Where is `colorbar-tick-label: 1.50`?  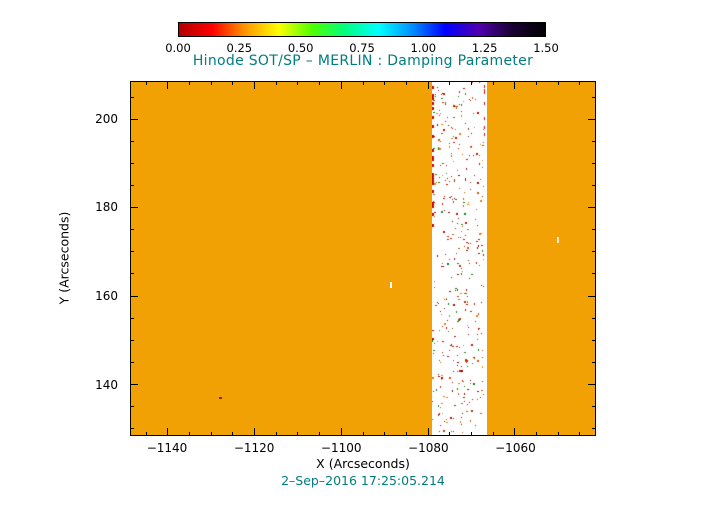 colorbar-tick-label: 1.50 is located at coordinates (546, 48).